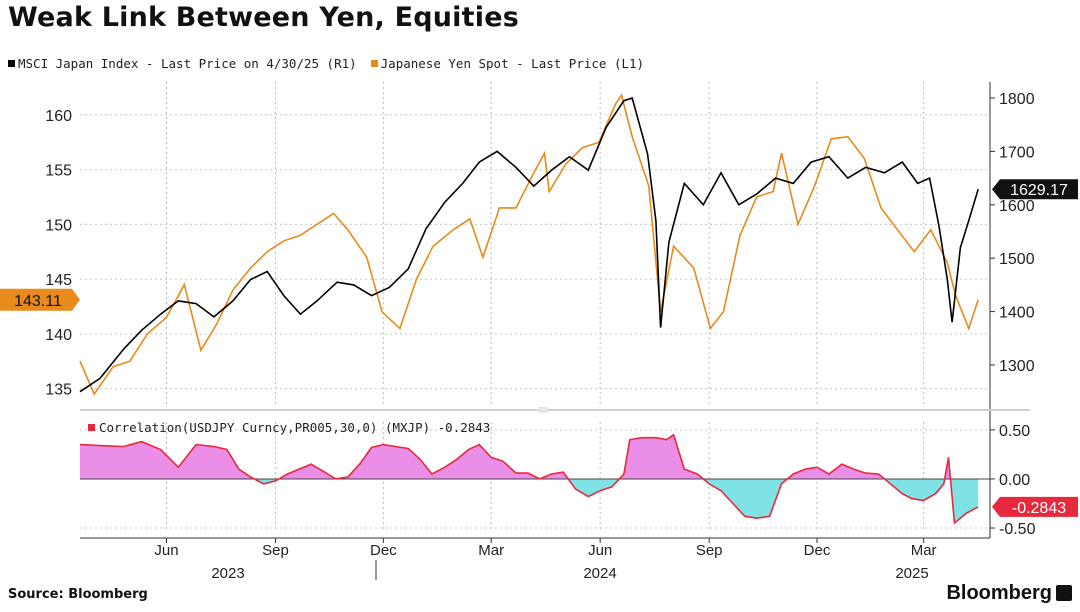 The height and width of the screenshot is (612, 1080). Describe the element at coordinates (58, 225) in the screenshot. I see `y-left-tick-3: 150` at that location.